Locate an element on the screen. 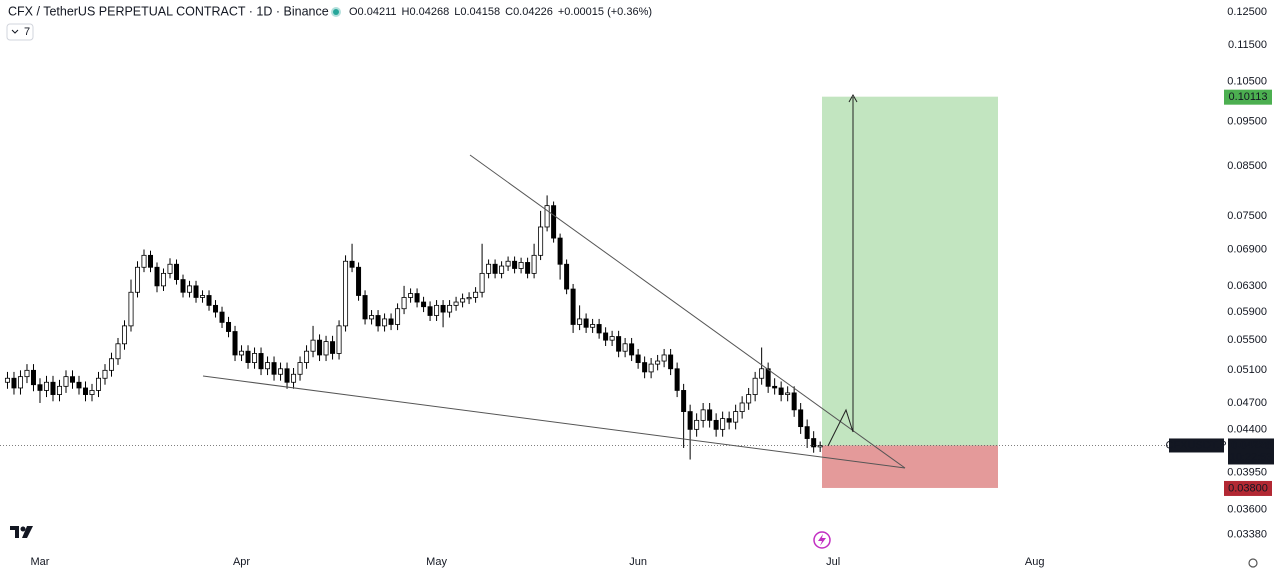  y-tick-label: 0.03600 is located at coordinates (1247, 509).